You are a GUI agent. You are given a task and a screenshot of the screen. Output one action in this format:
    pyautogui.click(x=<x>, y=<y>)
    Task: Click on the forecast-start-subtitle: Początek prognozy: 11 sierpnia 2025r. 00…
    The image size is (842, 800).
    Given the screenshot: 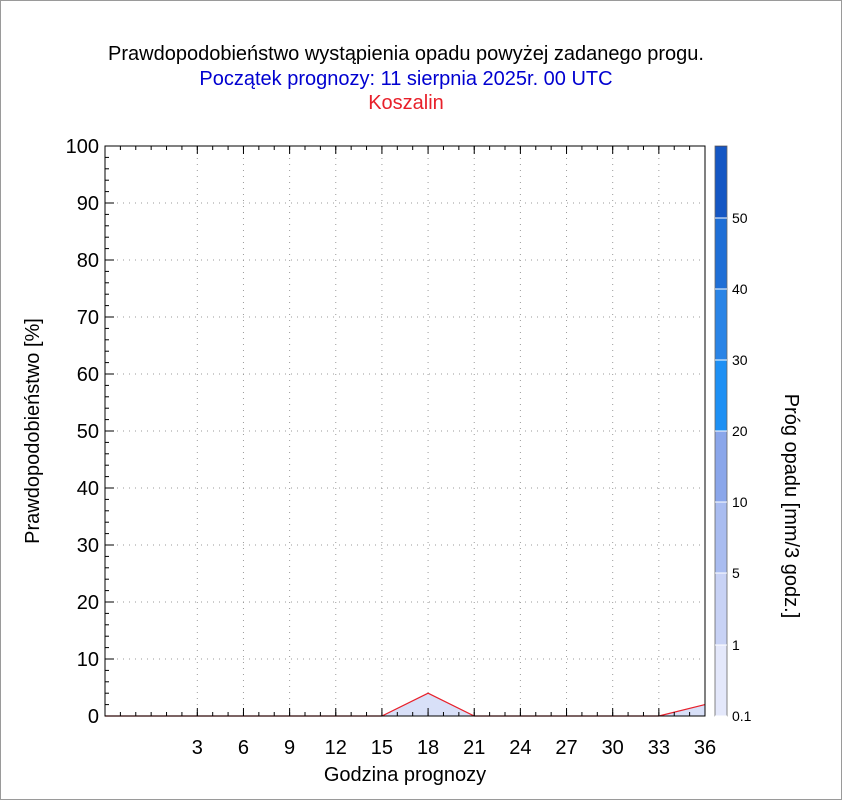 What is the action you would take?
    pyautogui.click(x=406, y=79)
    